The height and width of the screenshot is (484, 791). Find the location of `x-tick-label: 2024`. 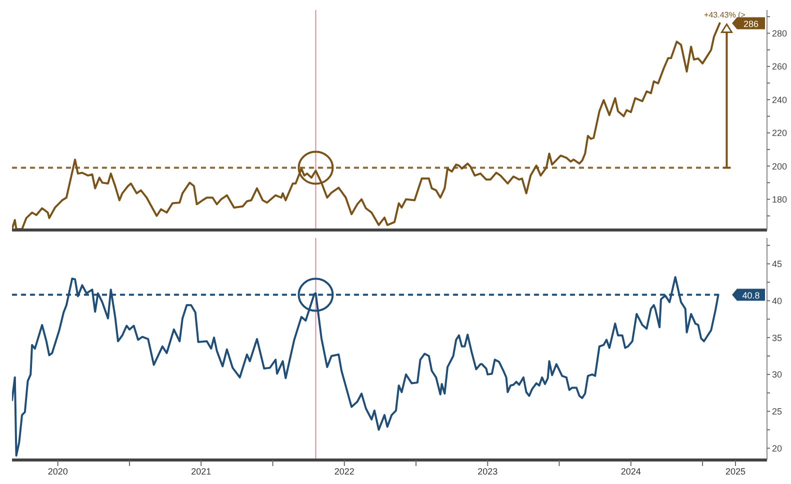

x-tick-label: 2024 is located at coordinates (630, 471).